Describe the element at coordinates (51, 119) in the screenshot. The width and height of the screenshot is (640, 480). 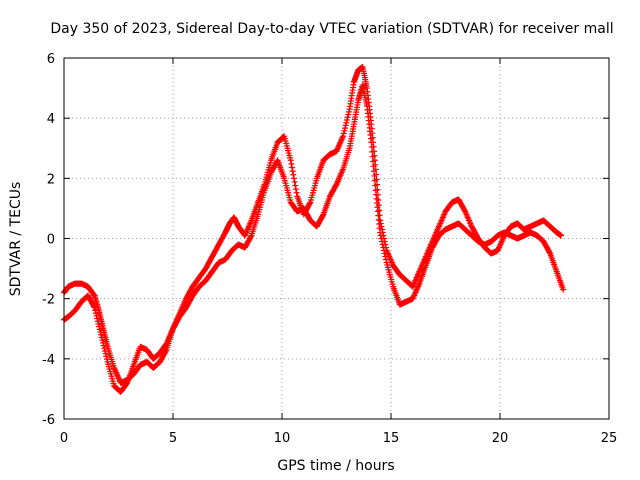
I see `y-tick-label: 4` at that location.